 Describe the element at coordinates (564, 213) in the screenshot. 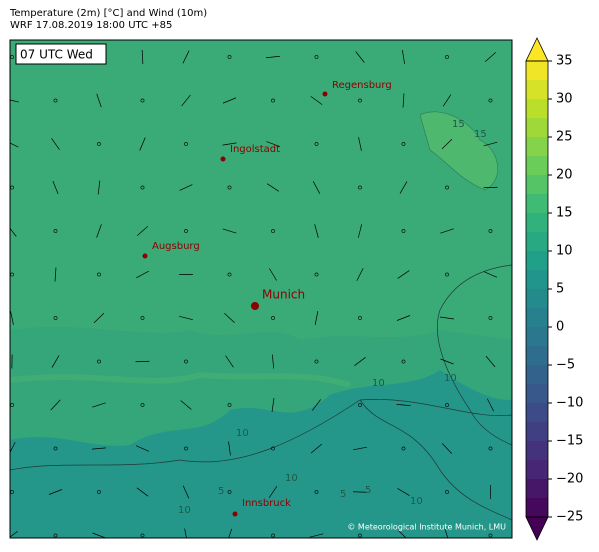

I see `colorbar-tick-label: 15` at that location.